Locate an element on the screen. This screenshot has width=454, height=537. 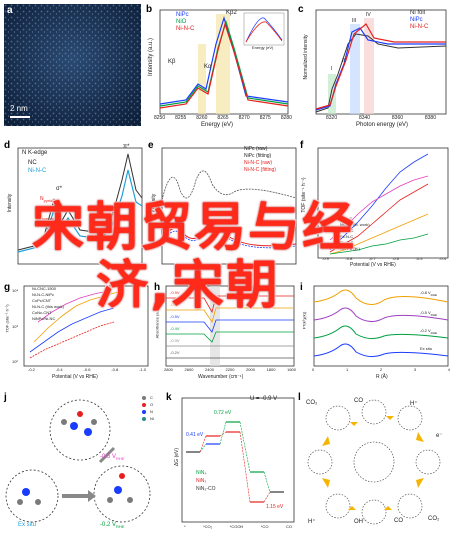
panel-l-label: l is located at coordinates (299, 397).